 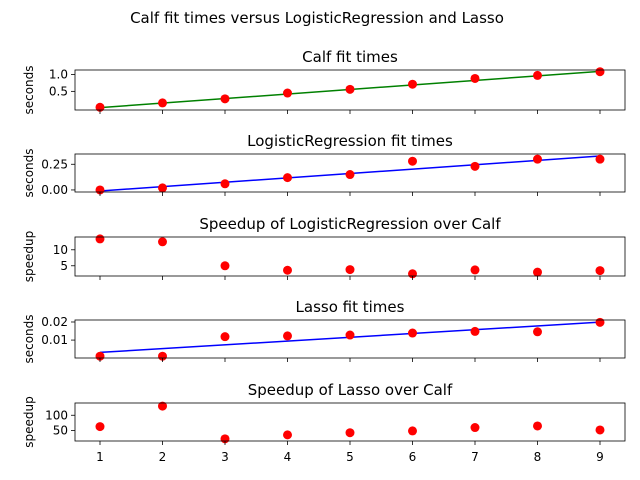 What do you see at coordinates (54, 164) in the screenshot?
I see `y-tick-label: 0.25` at bounding box center [54, 164].